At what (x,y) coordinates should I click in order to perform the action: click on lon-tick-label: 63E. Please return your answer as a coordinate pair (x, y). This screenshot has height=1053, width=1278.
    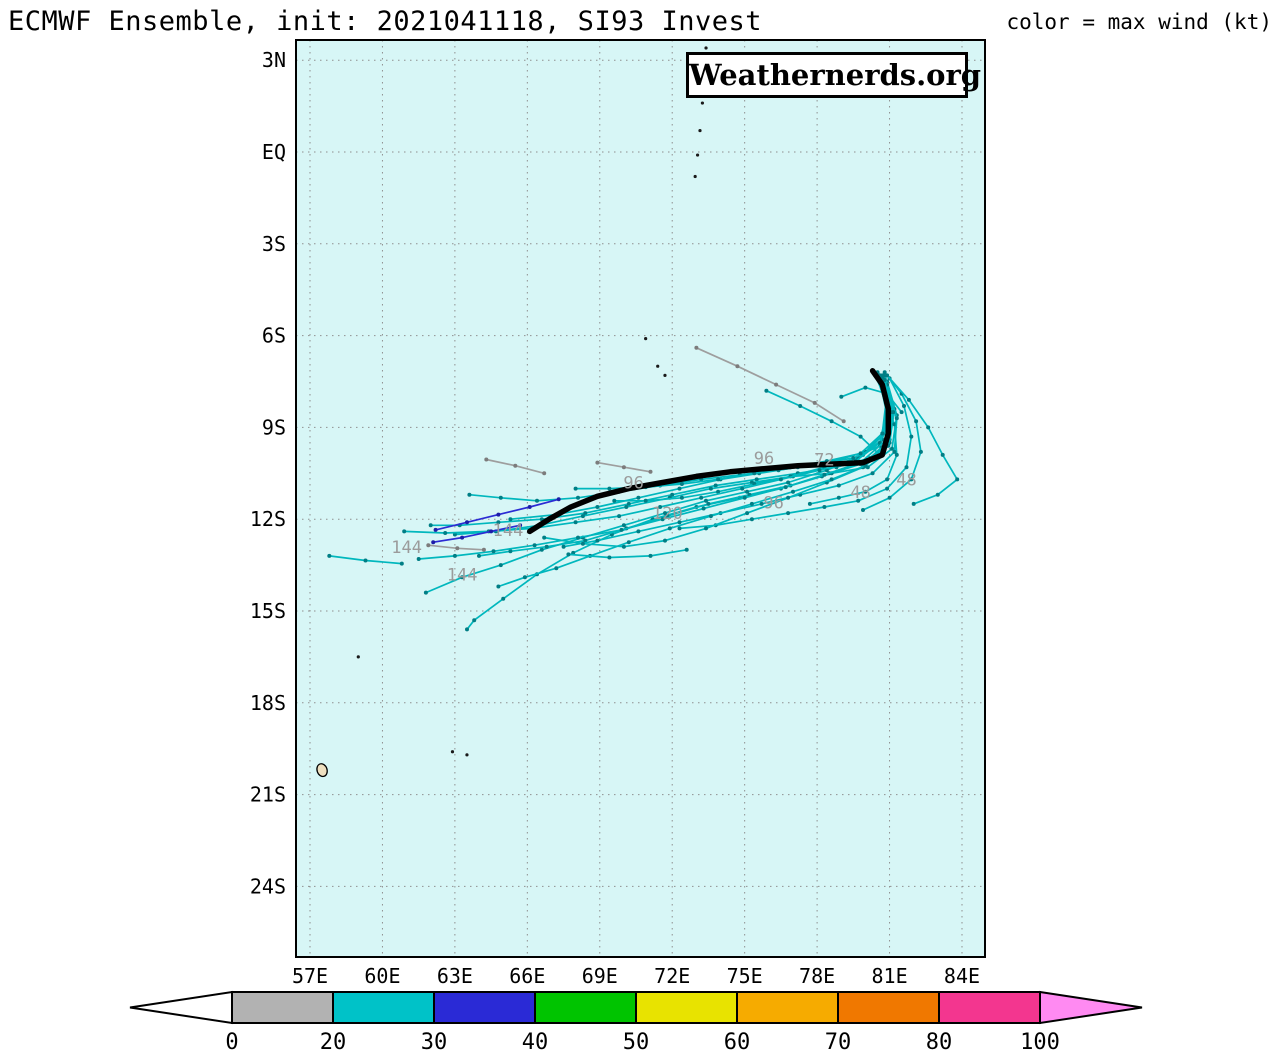
    Looking at the image, I should click on (455, 976).